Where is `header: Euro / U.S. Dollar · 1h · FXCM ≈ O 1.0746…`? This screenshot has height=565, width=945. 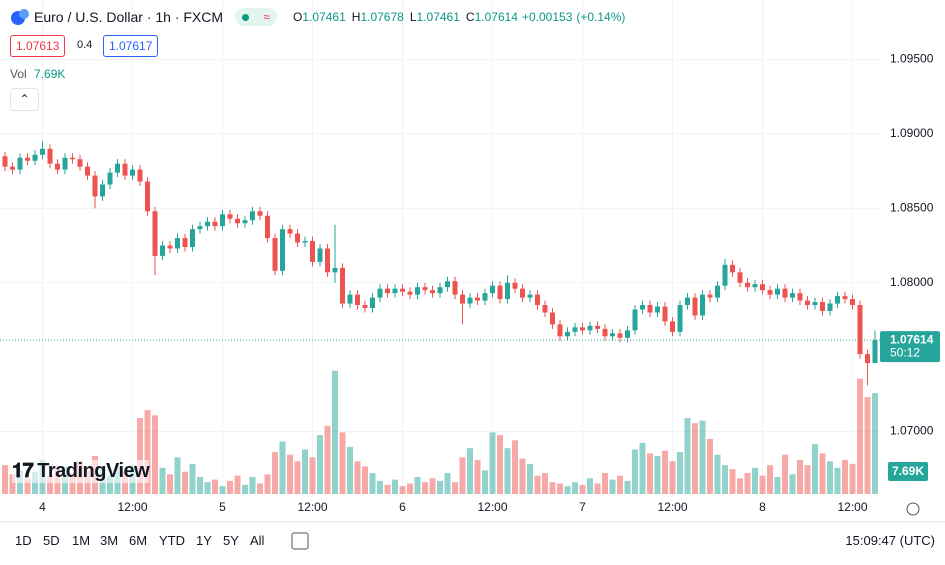
header: Euro / U.S. Dollar · 1h · FXCM ≈ O 1.0746… is located at coordinates (317, 17).